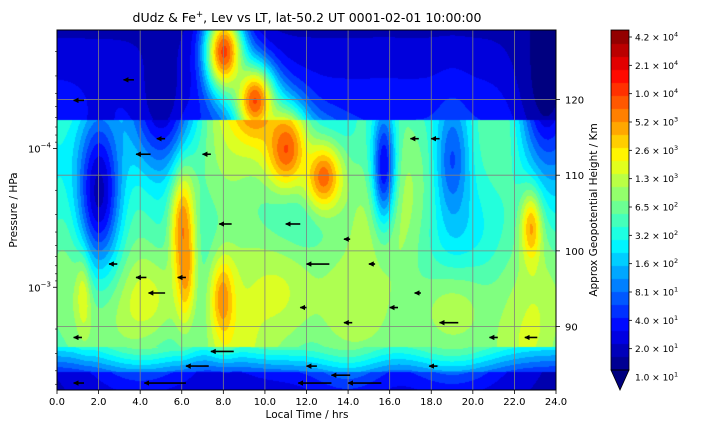  I want to click on colorbar-tick-label: 6.5 × 10², so click(656, 207).